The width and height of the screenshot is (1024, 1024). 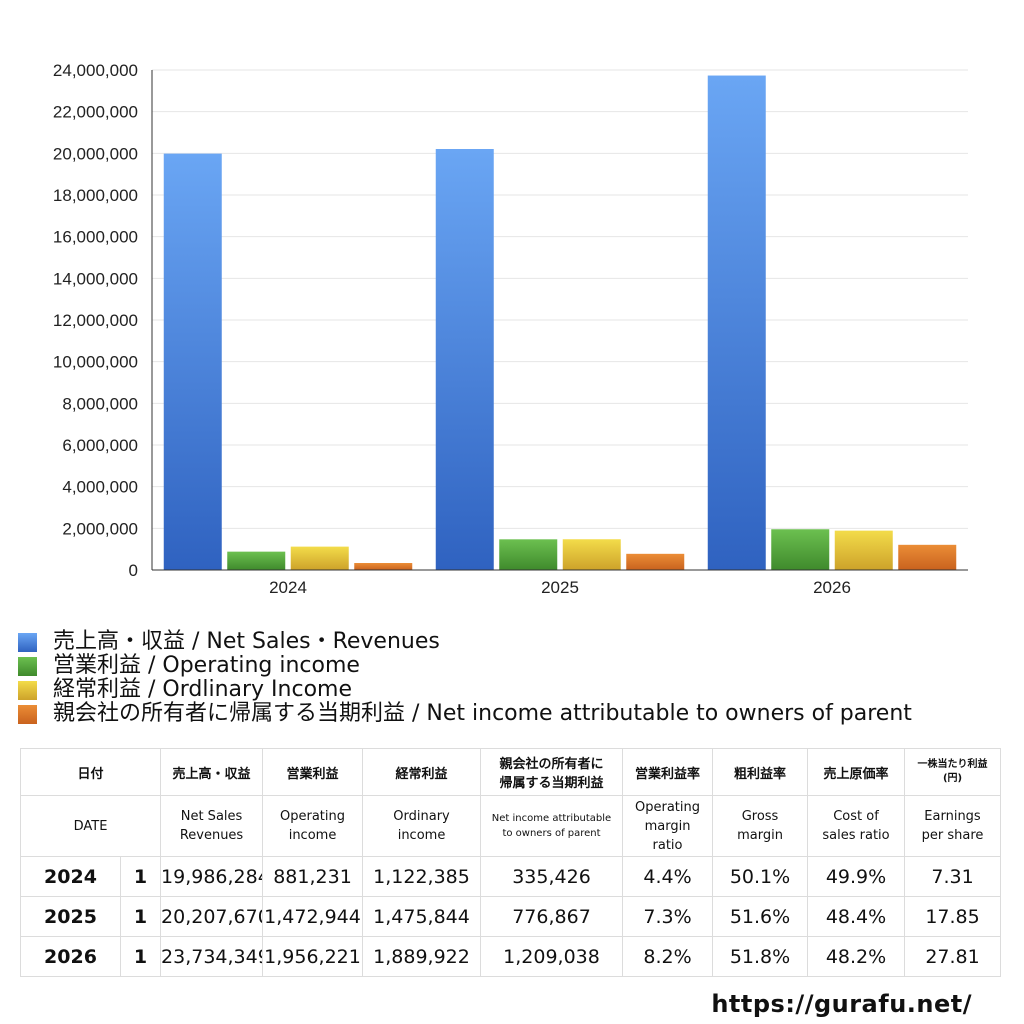 I want to click on year-cell: 2024, so click(x=70, y=876).